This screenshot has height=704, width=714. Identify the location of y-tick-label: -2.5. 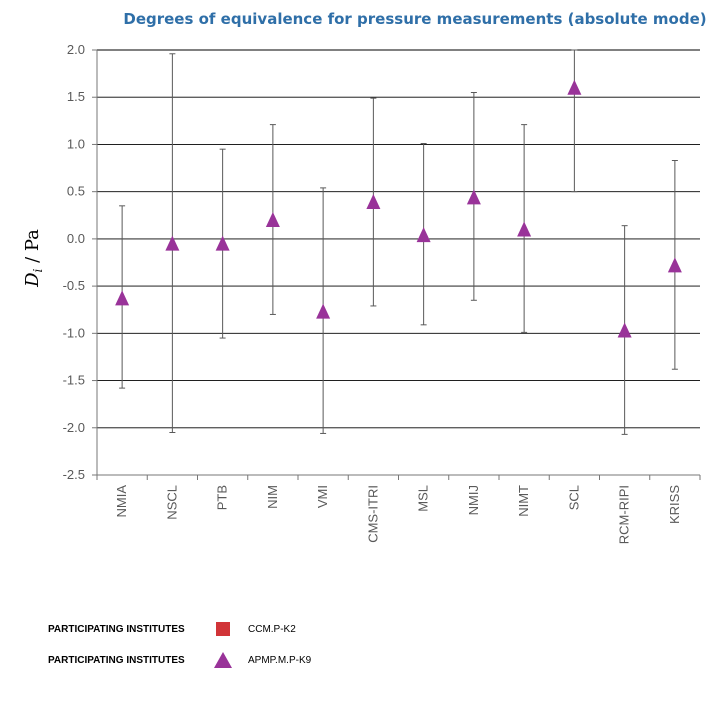
(74, 474).